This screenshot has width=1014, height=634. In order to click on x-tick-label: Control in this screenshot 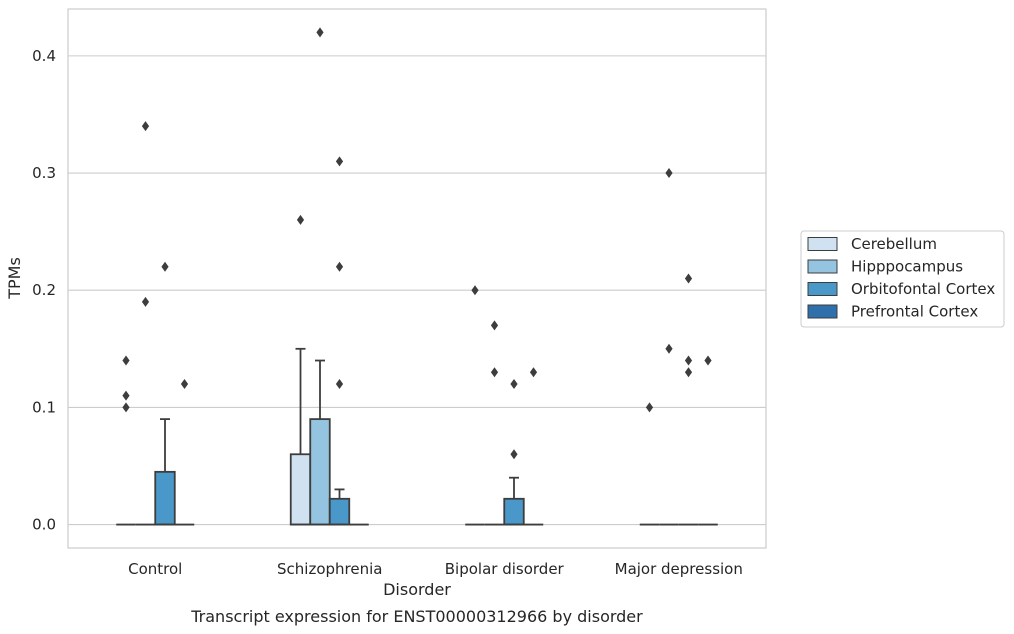, I will do `click(155, 569)`.